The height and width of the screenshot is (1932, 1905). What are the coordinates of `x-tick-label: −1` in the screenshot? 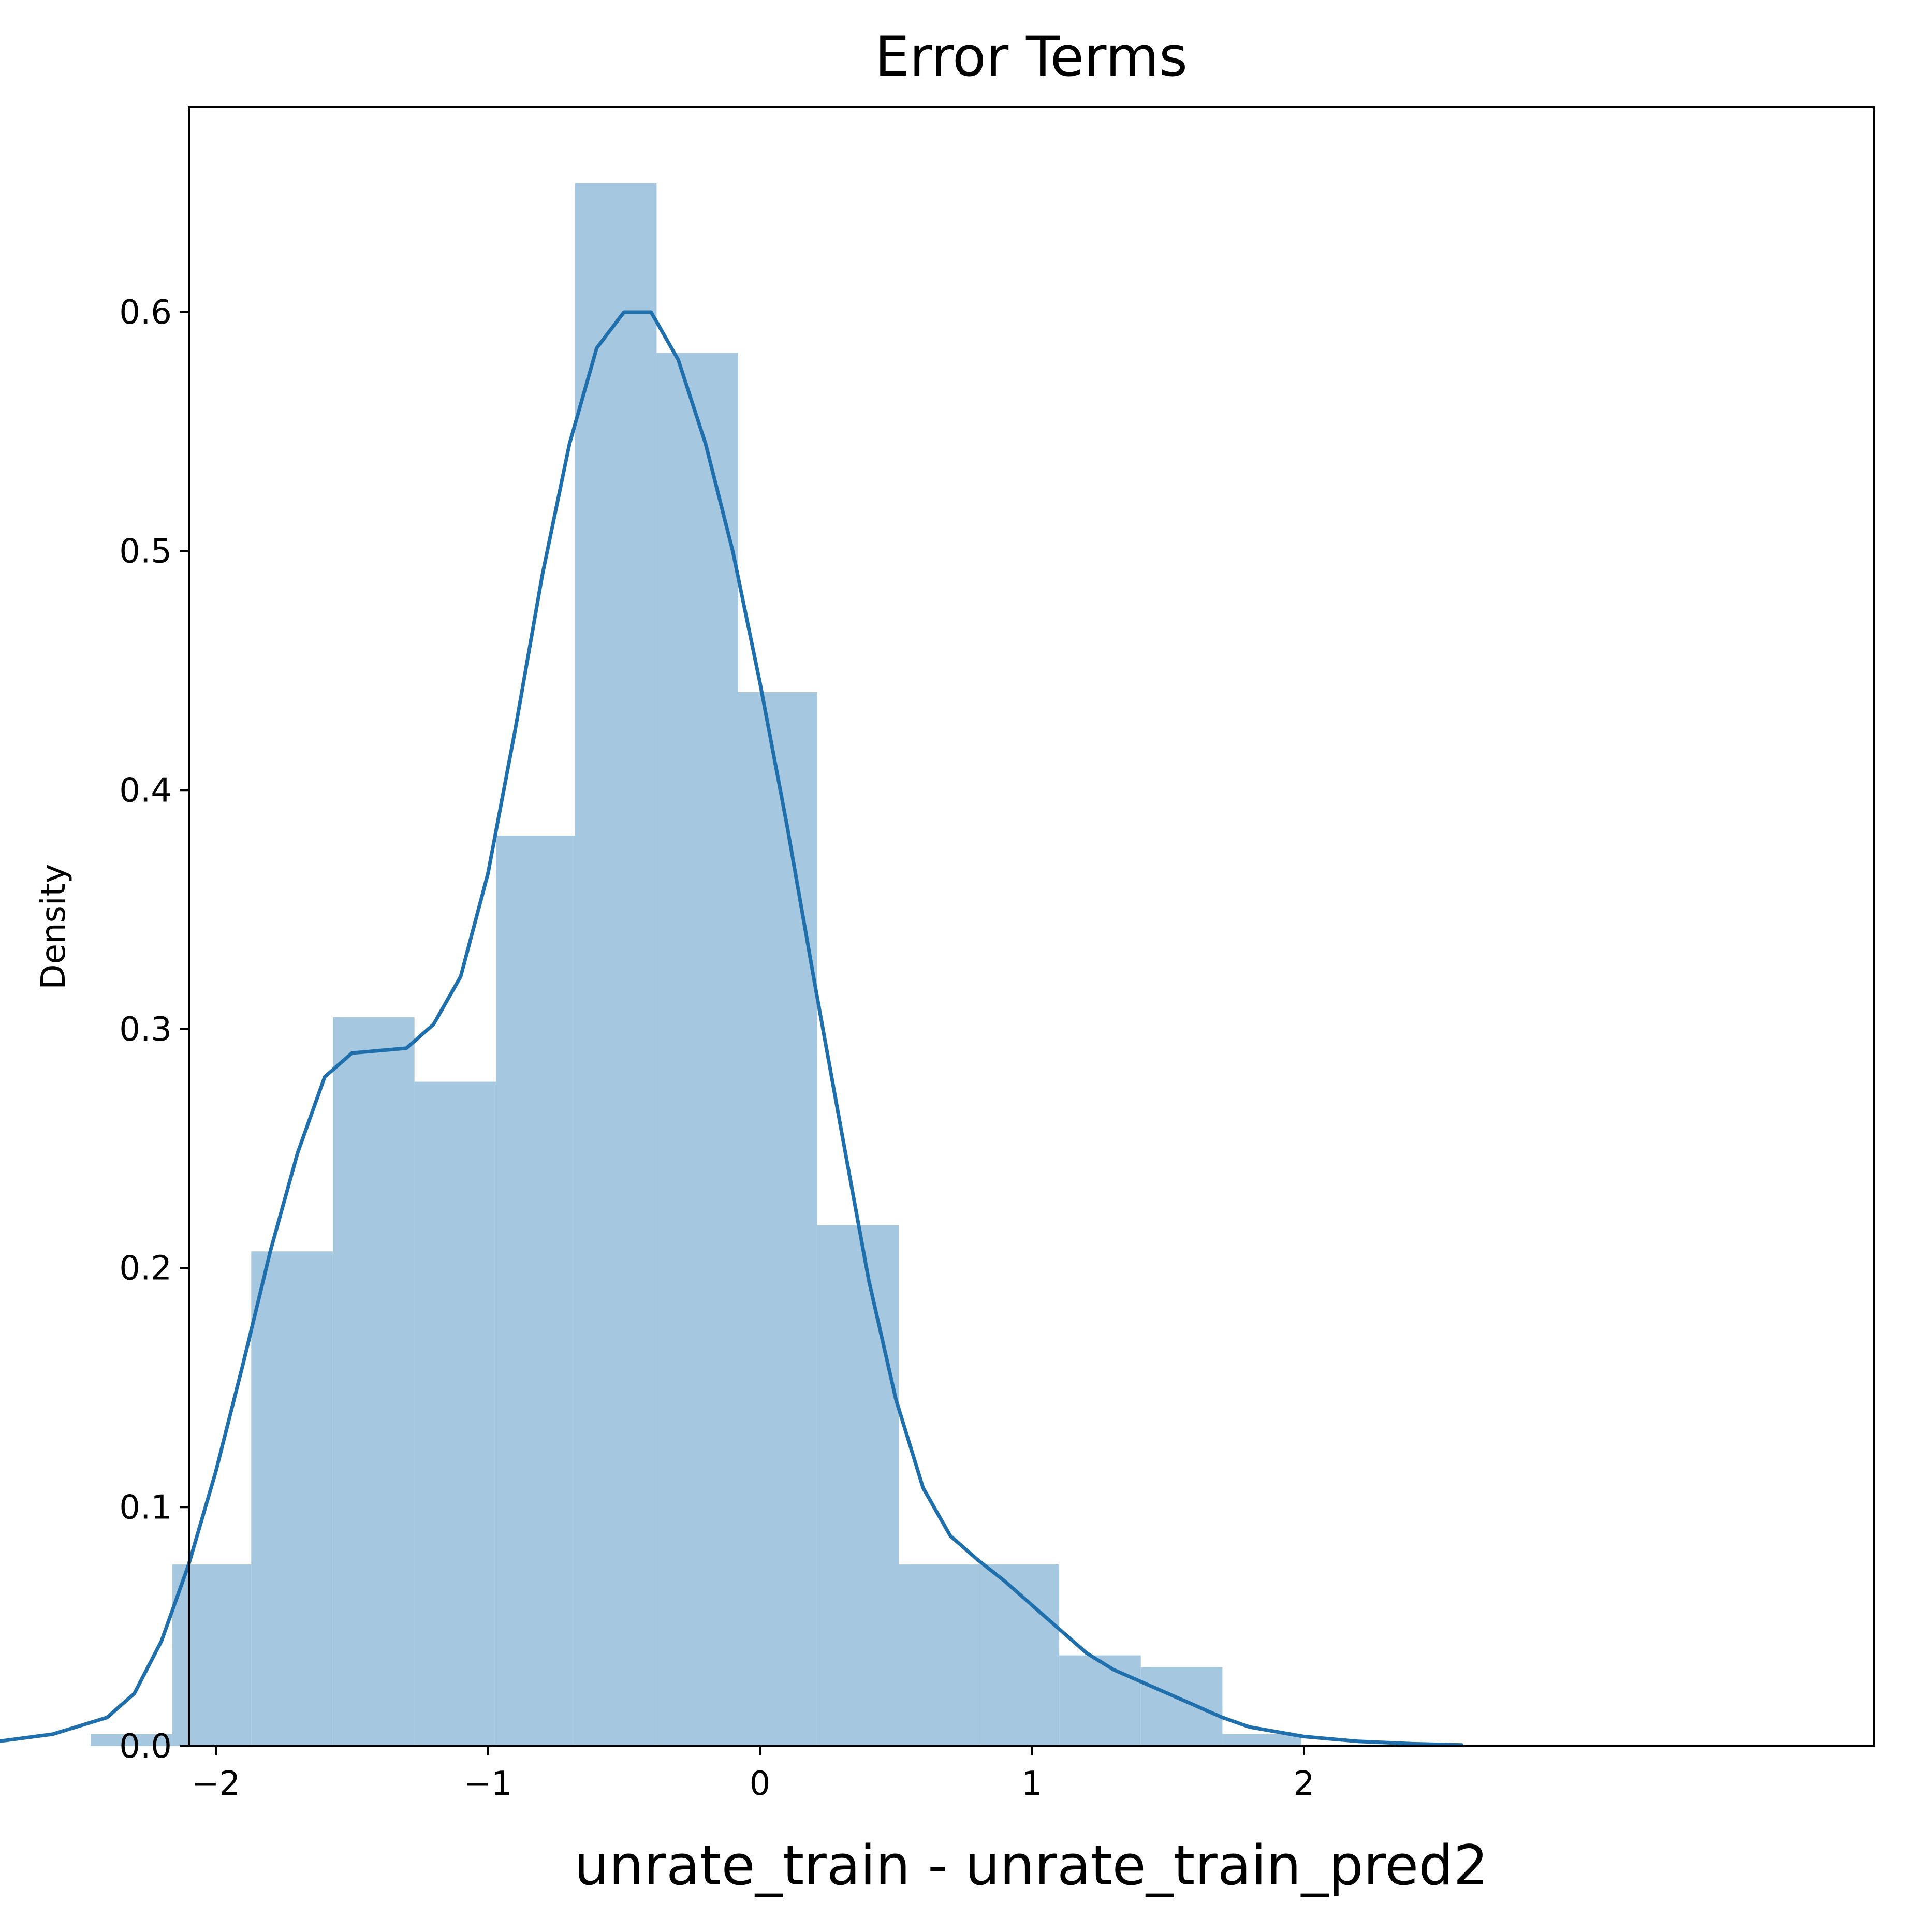 It's located at (487, 1784).